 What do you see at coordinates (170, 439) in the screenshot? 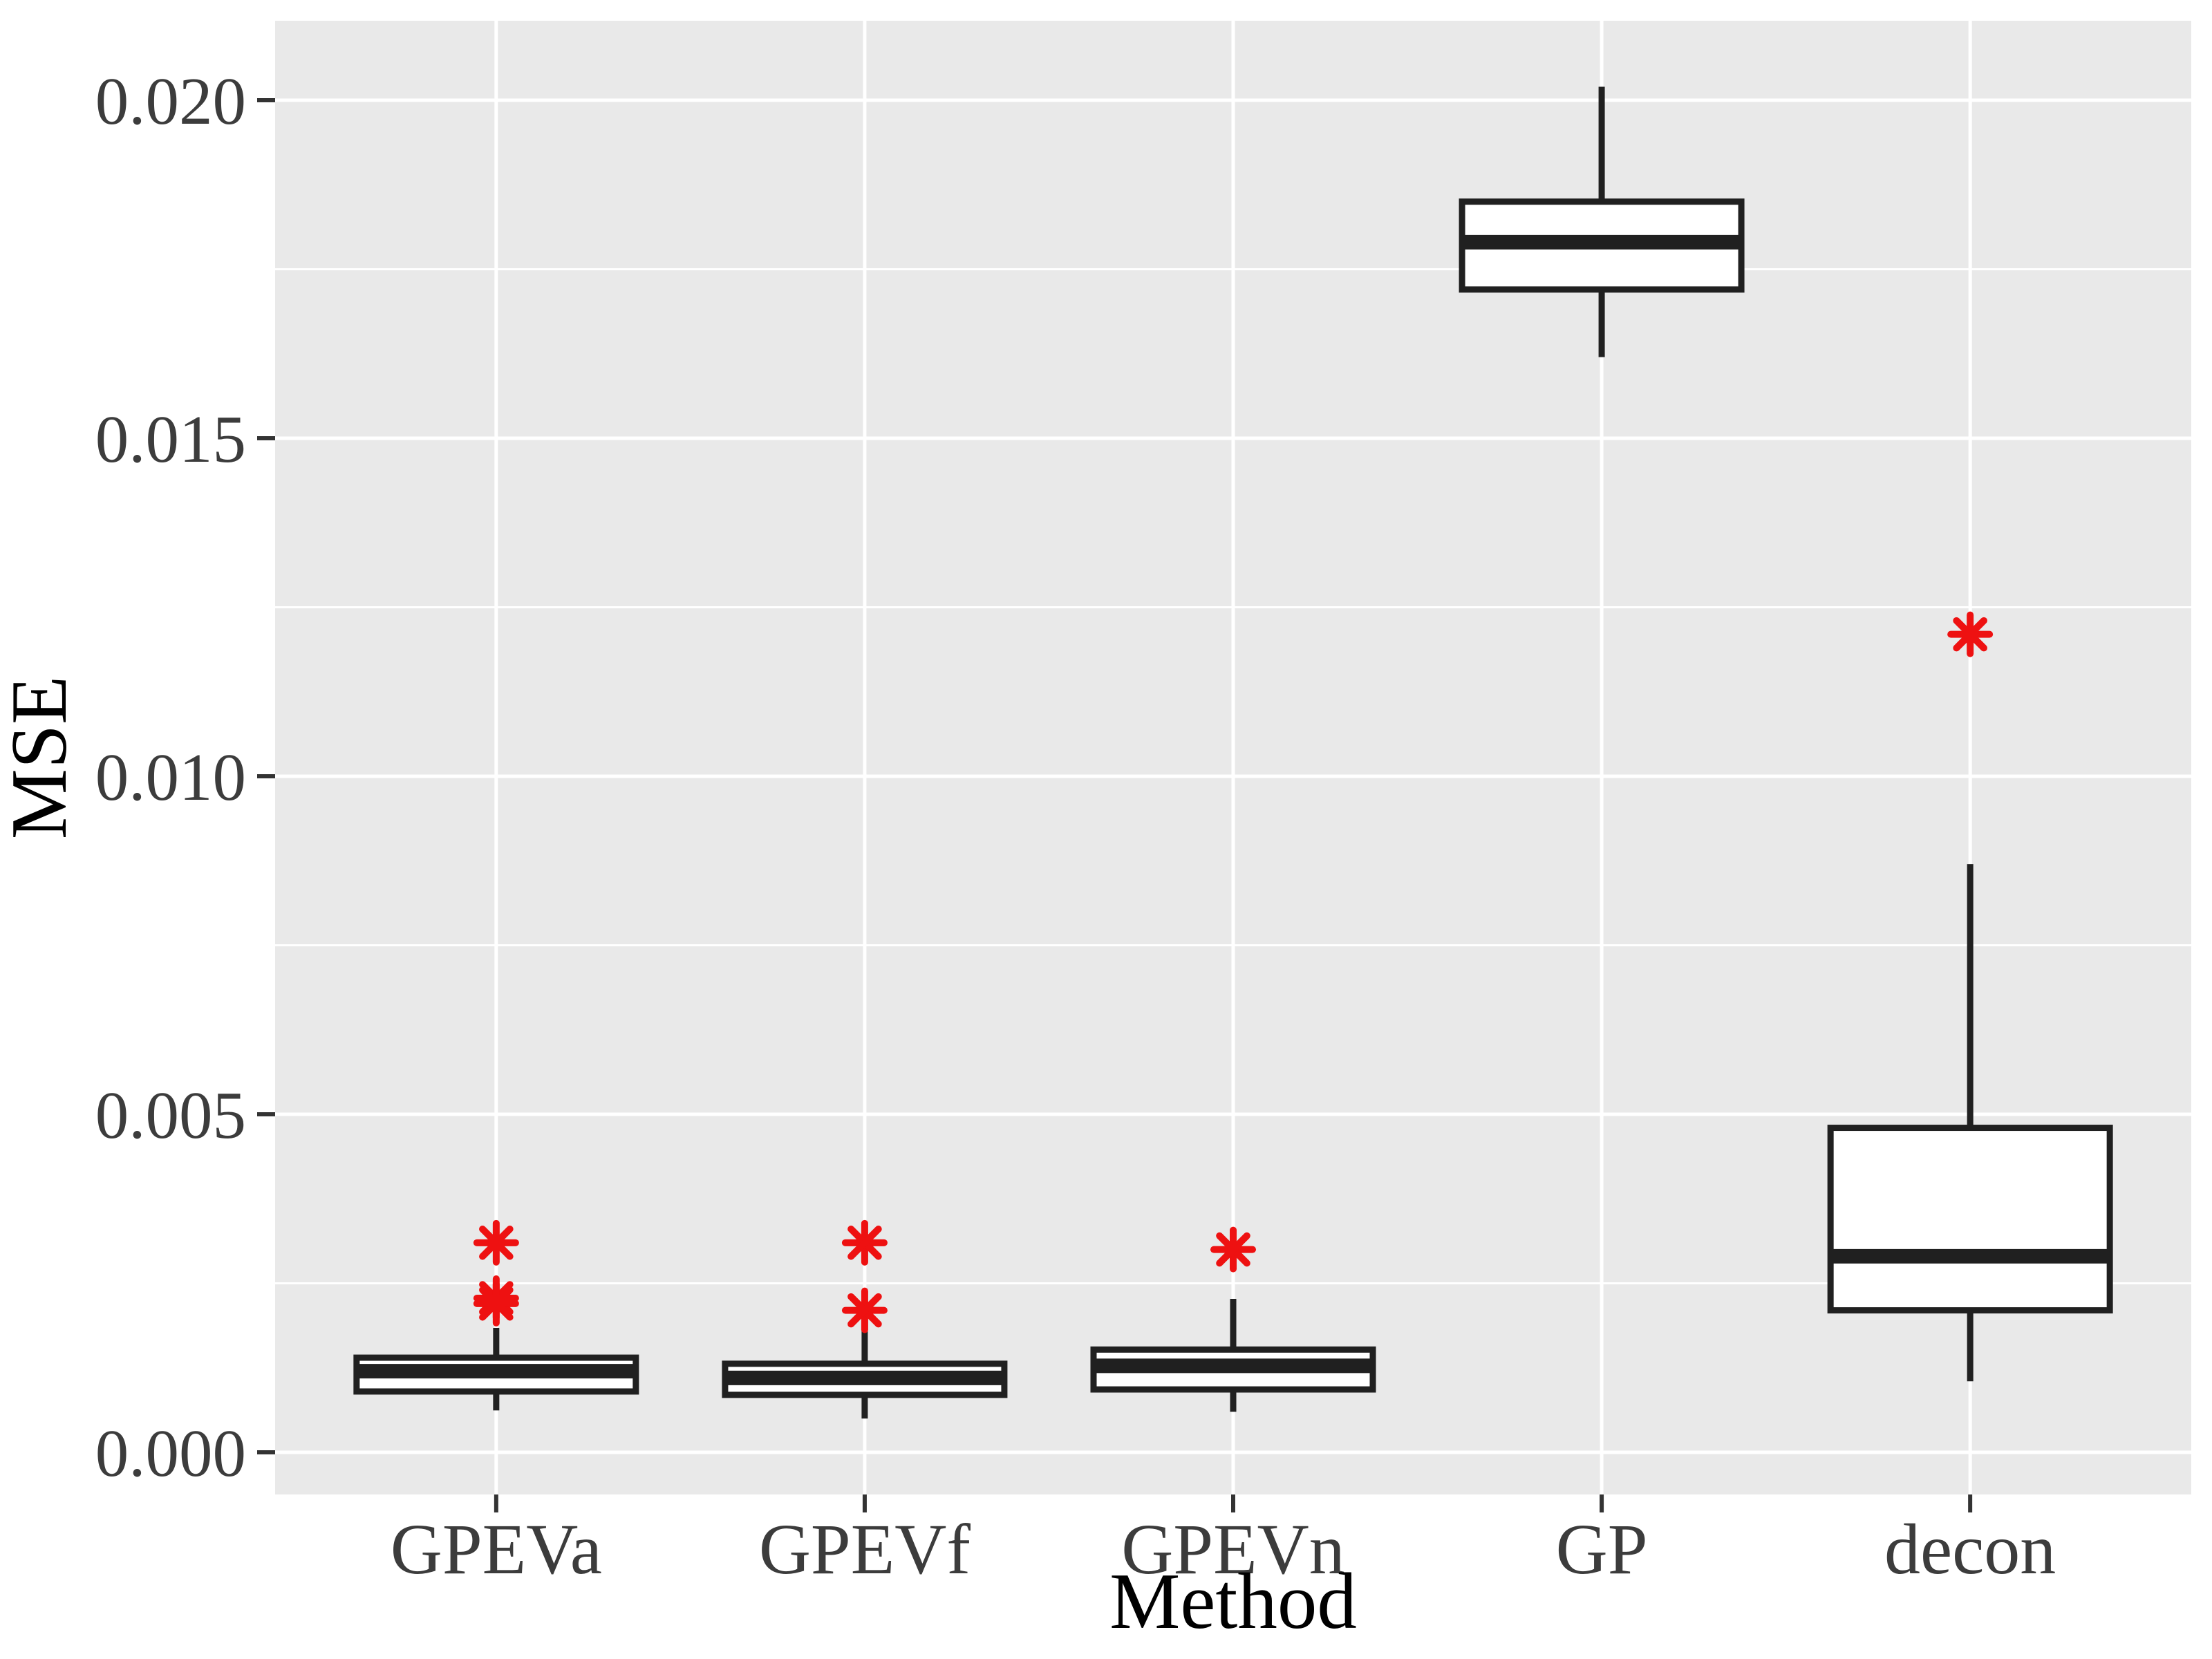
I see `y-tick-label: 0.015` at bounding box center [170, 439].